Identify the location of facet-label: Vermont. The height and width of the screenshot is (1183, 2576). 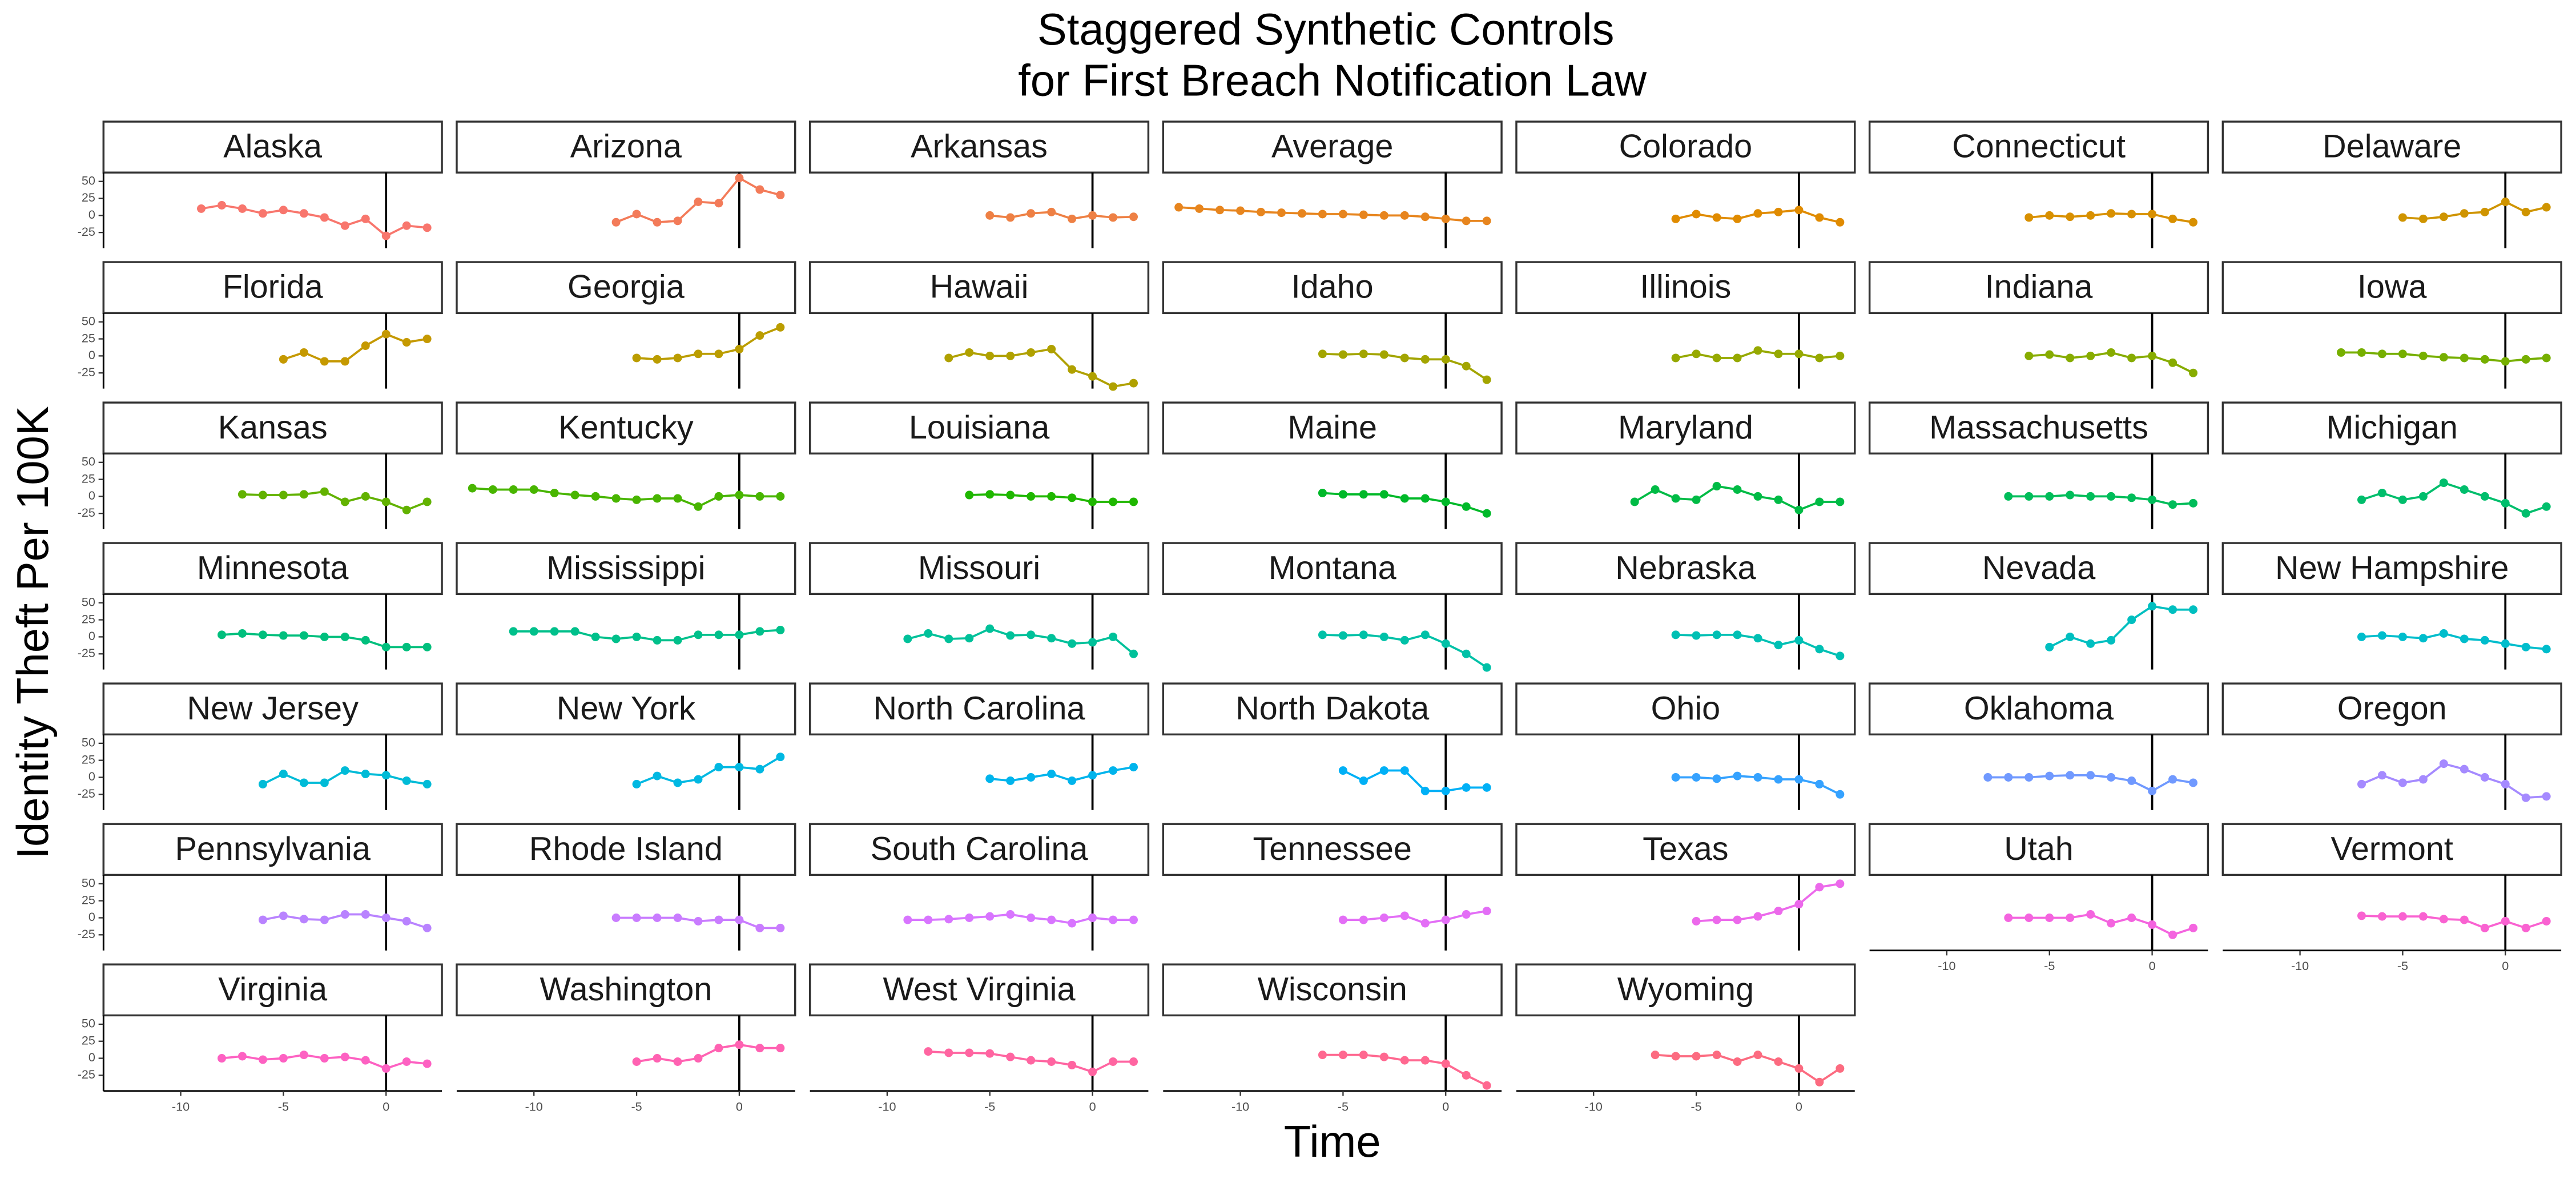
(2392, 849).